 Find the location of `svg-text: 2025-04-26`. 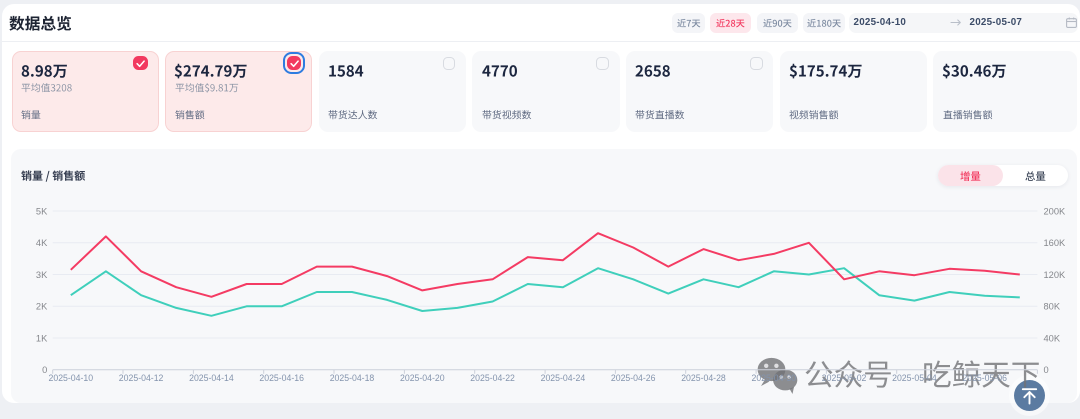

svg-text: 2025-04-26 is located at coordinates (633, 378).